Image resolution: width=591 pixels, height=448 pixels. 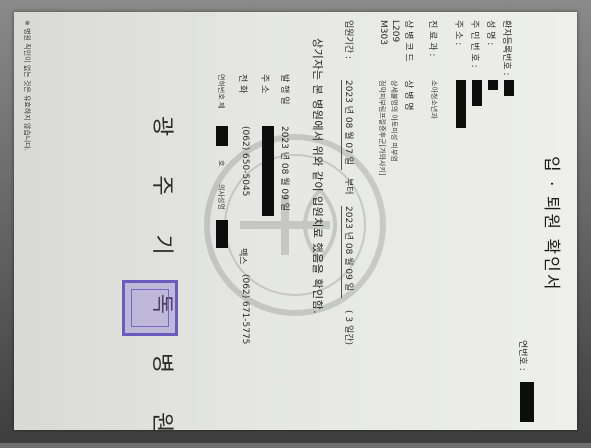 What do you see at coordinates (341, 125) in the screenshot?
I see `underline-start` at bounding box center [341, 125].